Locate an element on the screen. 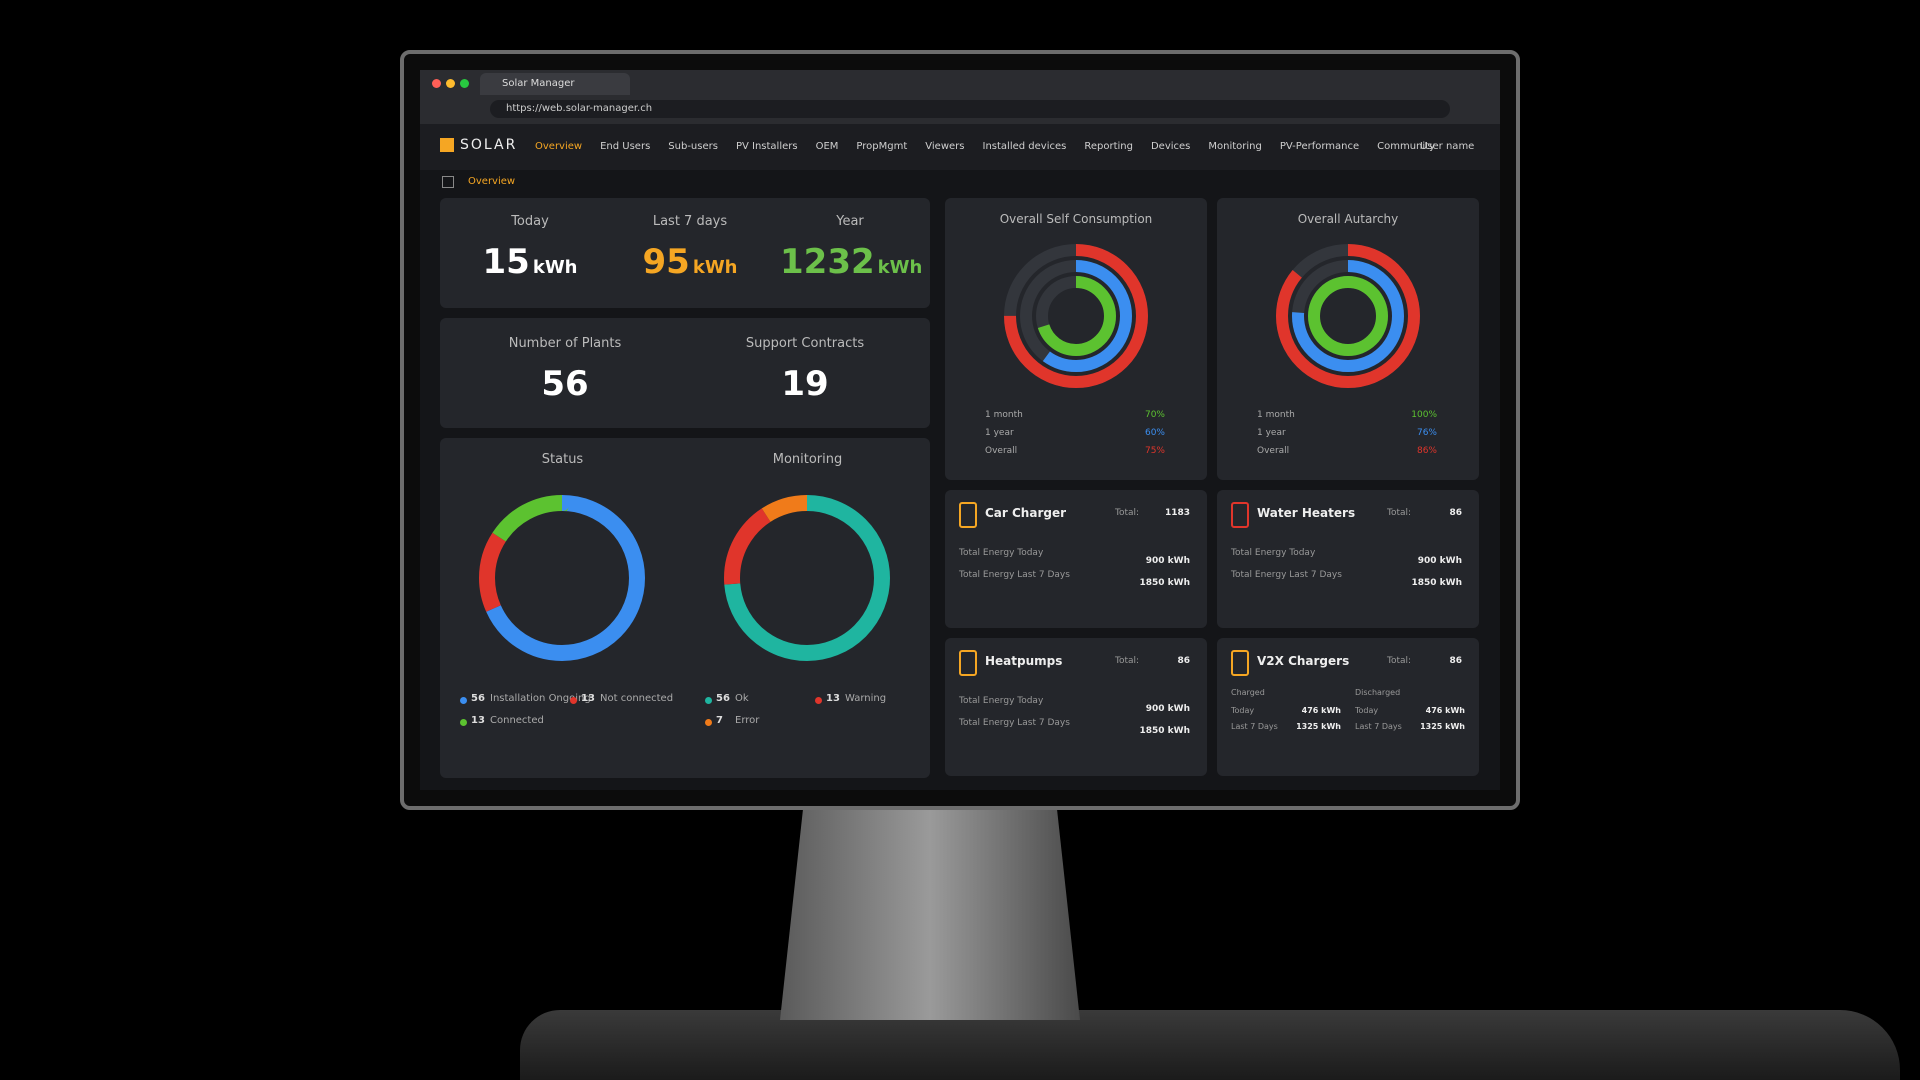 This screenshot has height=1080, width=1920. nav-item: Overview is located at coordinates (559, 146).